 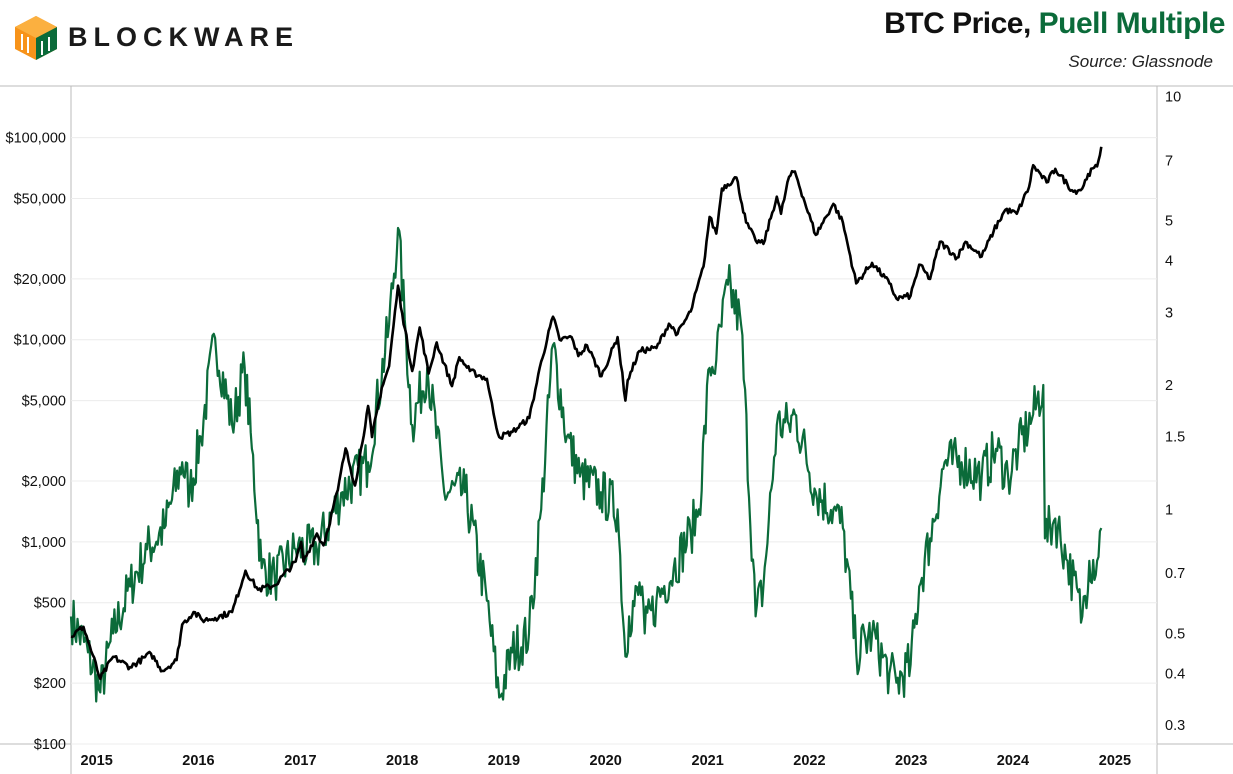 What do you see at coordinates (953, 23) in the screenshot?
I see `title-price: BTC Price` at bounding box center [953, 23].